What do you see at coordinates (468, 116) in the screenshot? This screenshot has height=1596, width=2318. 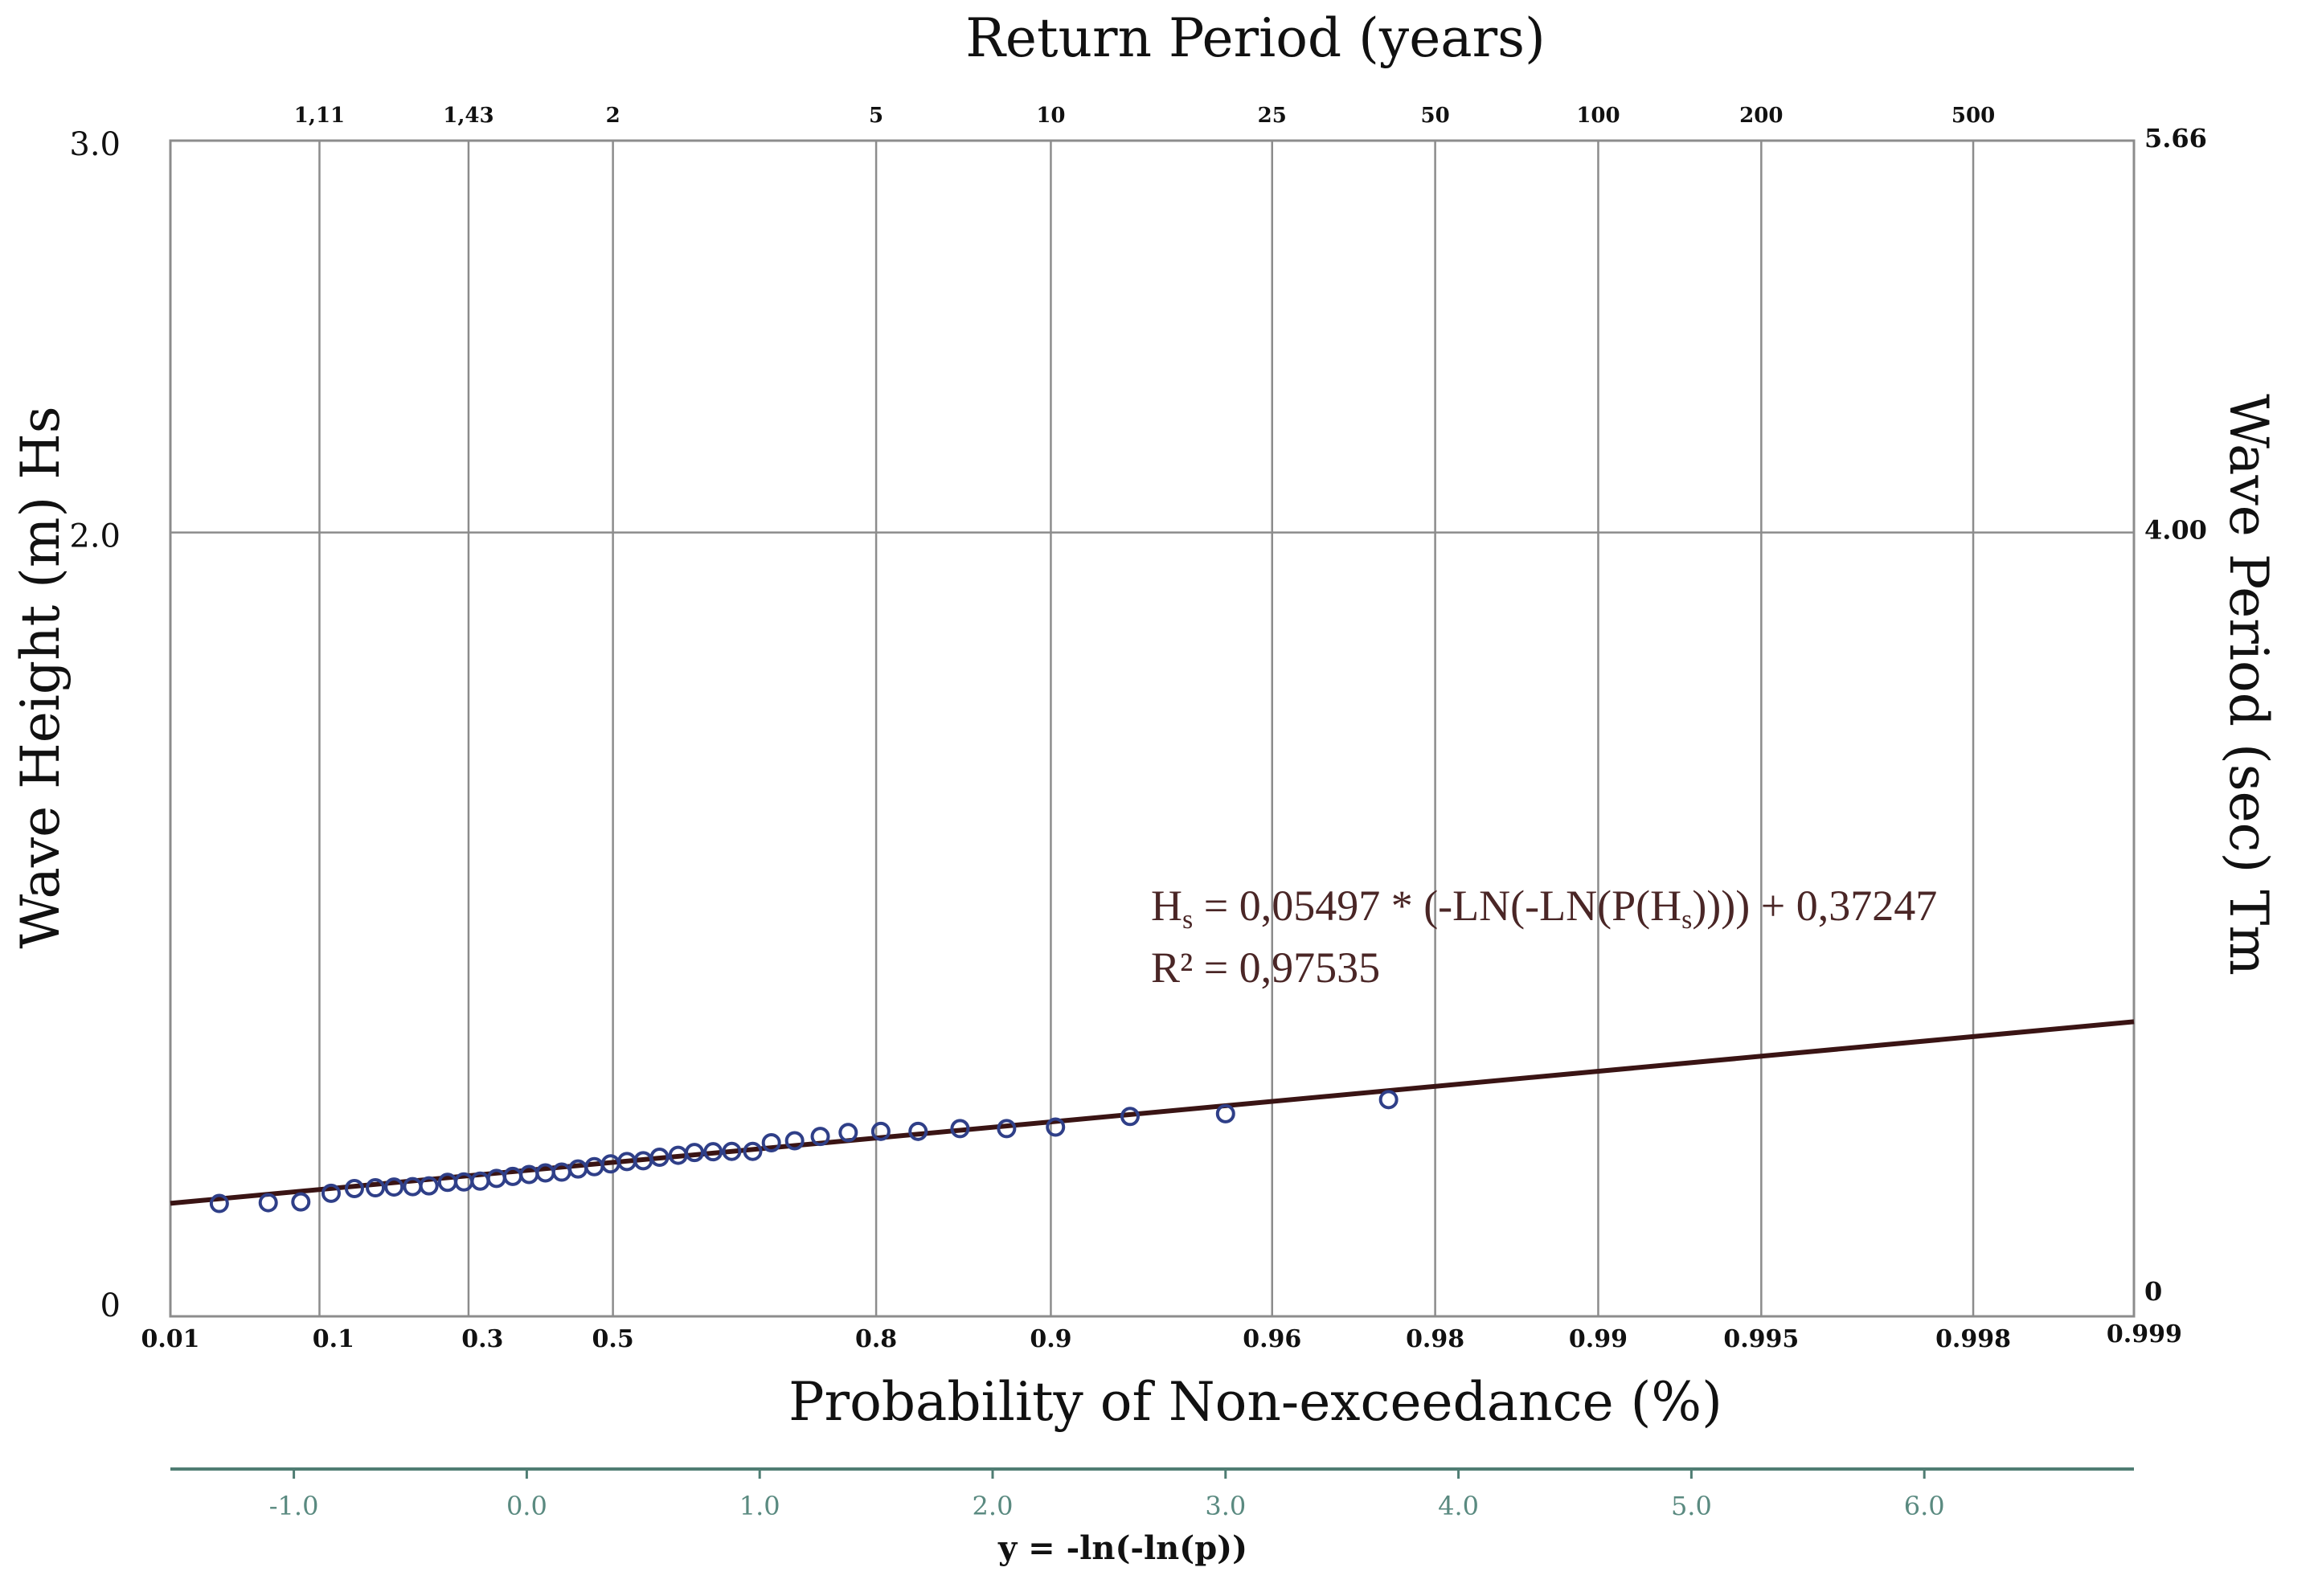 I see `return-period-tick-label: 1,43` at bounding box center [468, 116].